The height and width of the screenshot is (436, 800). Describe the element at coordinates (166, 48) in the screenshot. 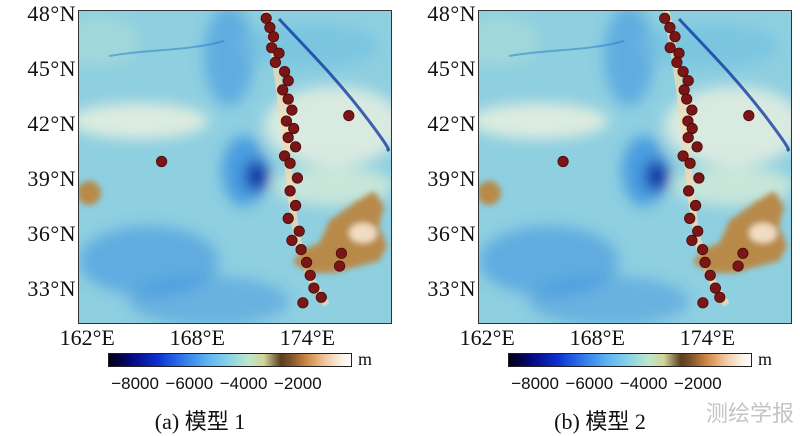

I see `fracture-zone-line` at that location.